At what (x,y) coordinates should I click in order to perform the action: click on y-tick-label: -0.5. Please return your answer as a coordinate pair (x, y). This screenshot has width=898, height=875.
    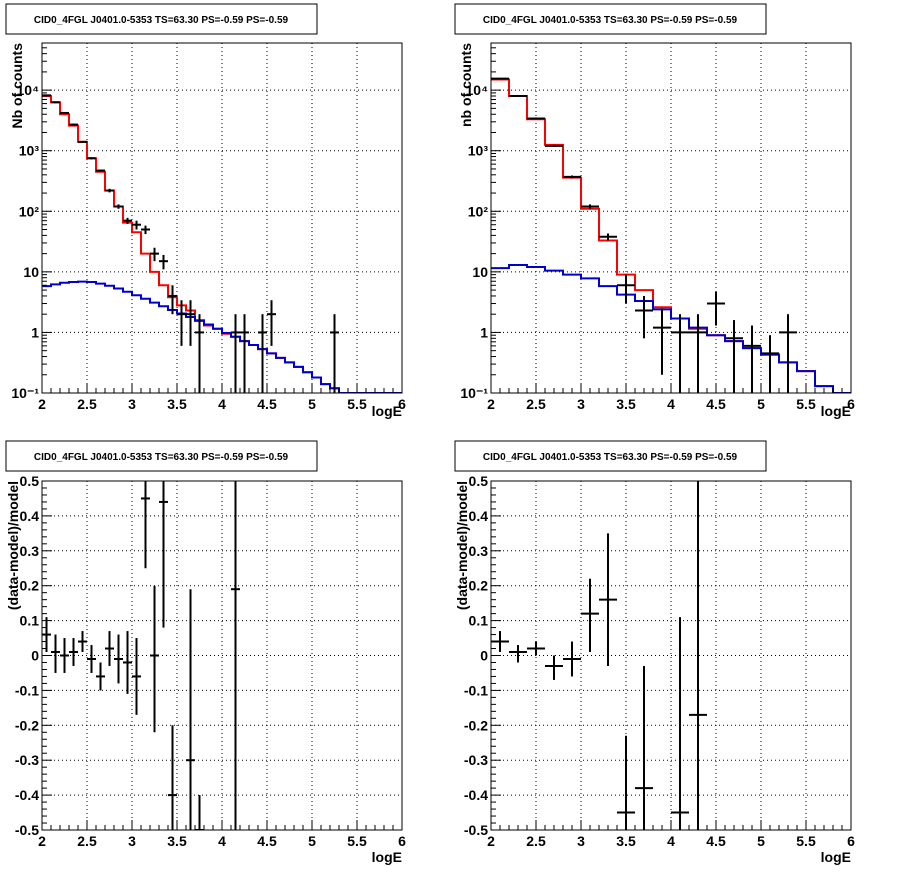
    Looking at the image, I should click on (476, 830).